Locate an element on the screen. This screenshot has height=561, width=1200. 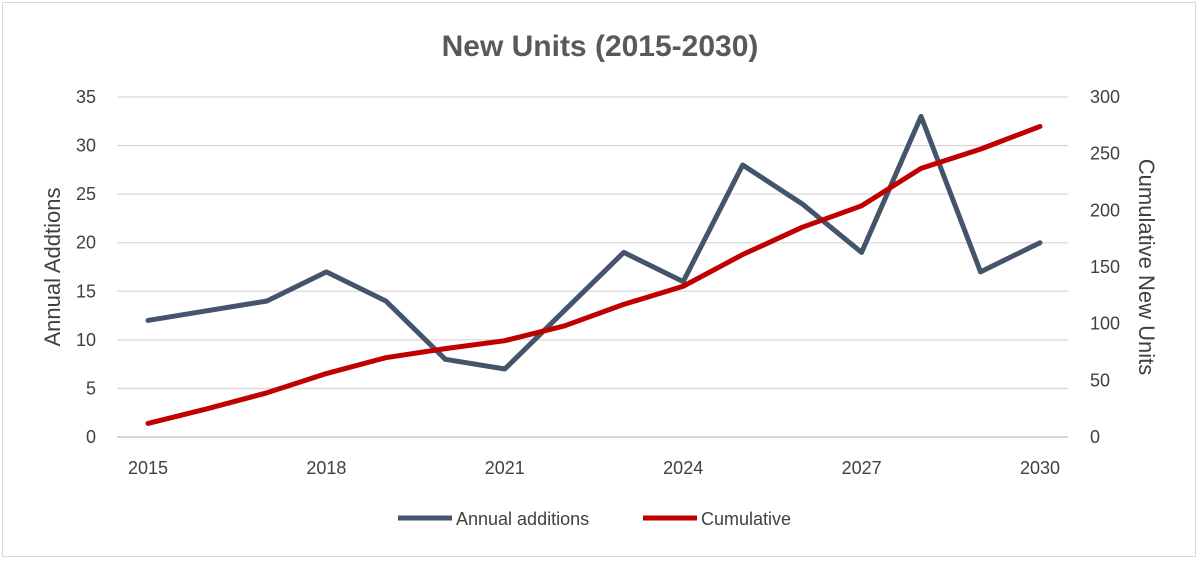
right-tick-label: 150 is located at coordinates (1105, 267).